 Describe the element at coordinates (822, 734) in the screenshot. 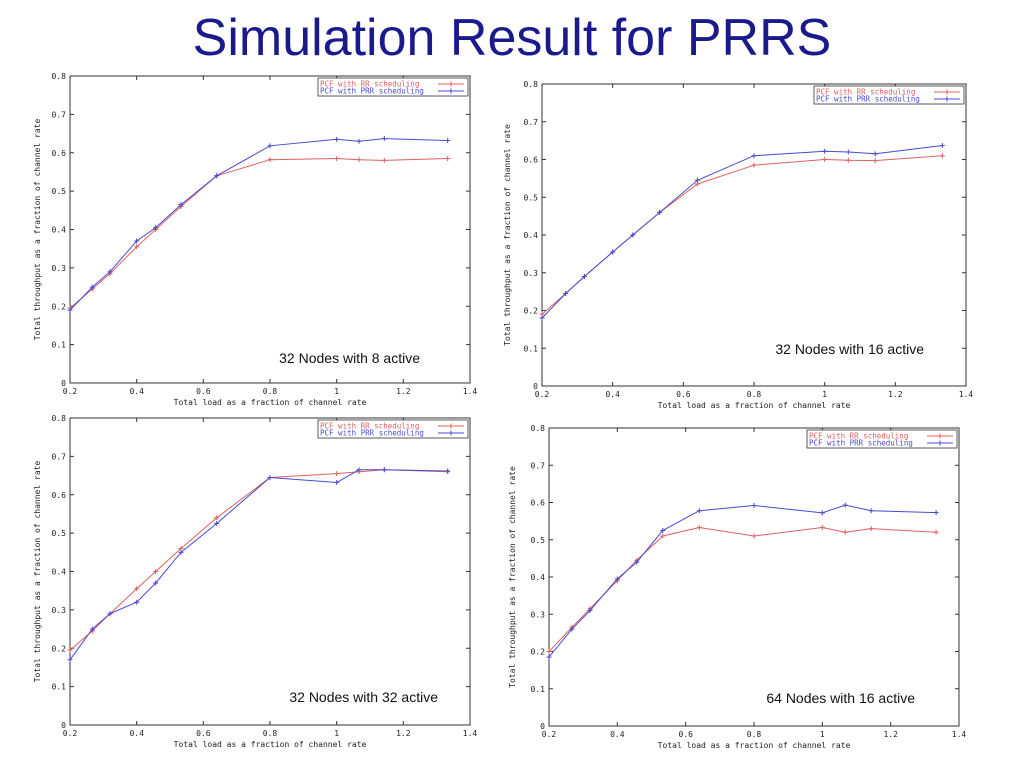

I see `x-tick-label: 1` at that location.